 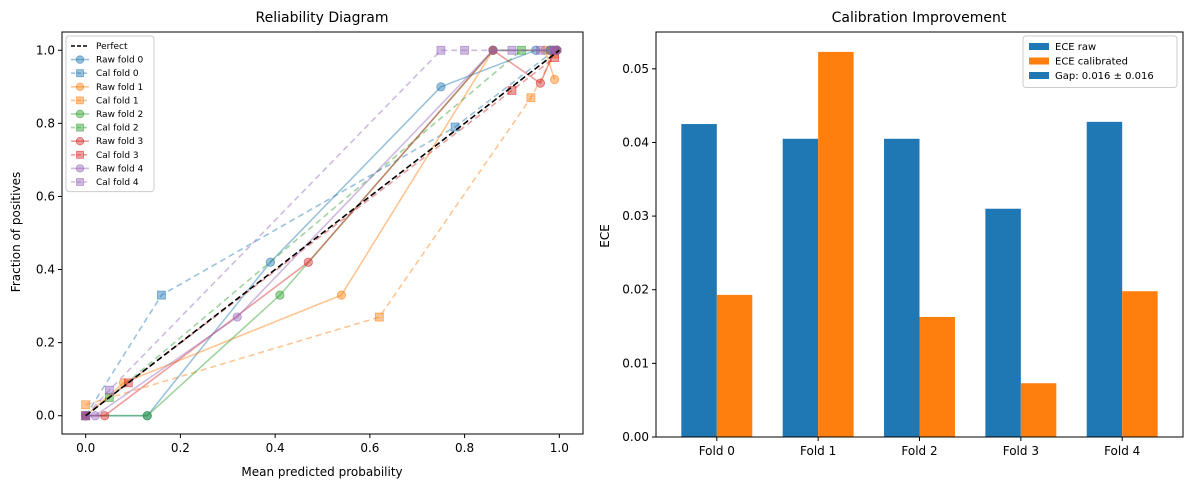 What do you see at coordinates (117, 183) in the screenshot?
I see `legend-label: Cal fold 4` at bounding box center [117, 183].